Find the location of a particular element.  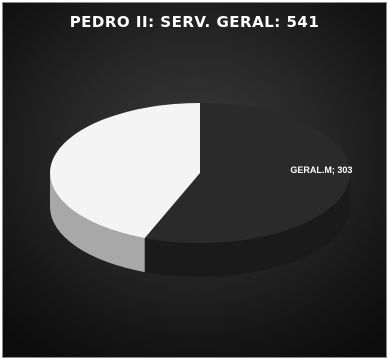

chart-title: PEDRO II: SERV. GERAL: 541 is located at coordinates (194, 22).